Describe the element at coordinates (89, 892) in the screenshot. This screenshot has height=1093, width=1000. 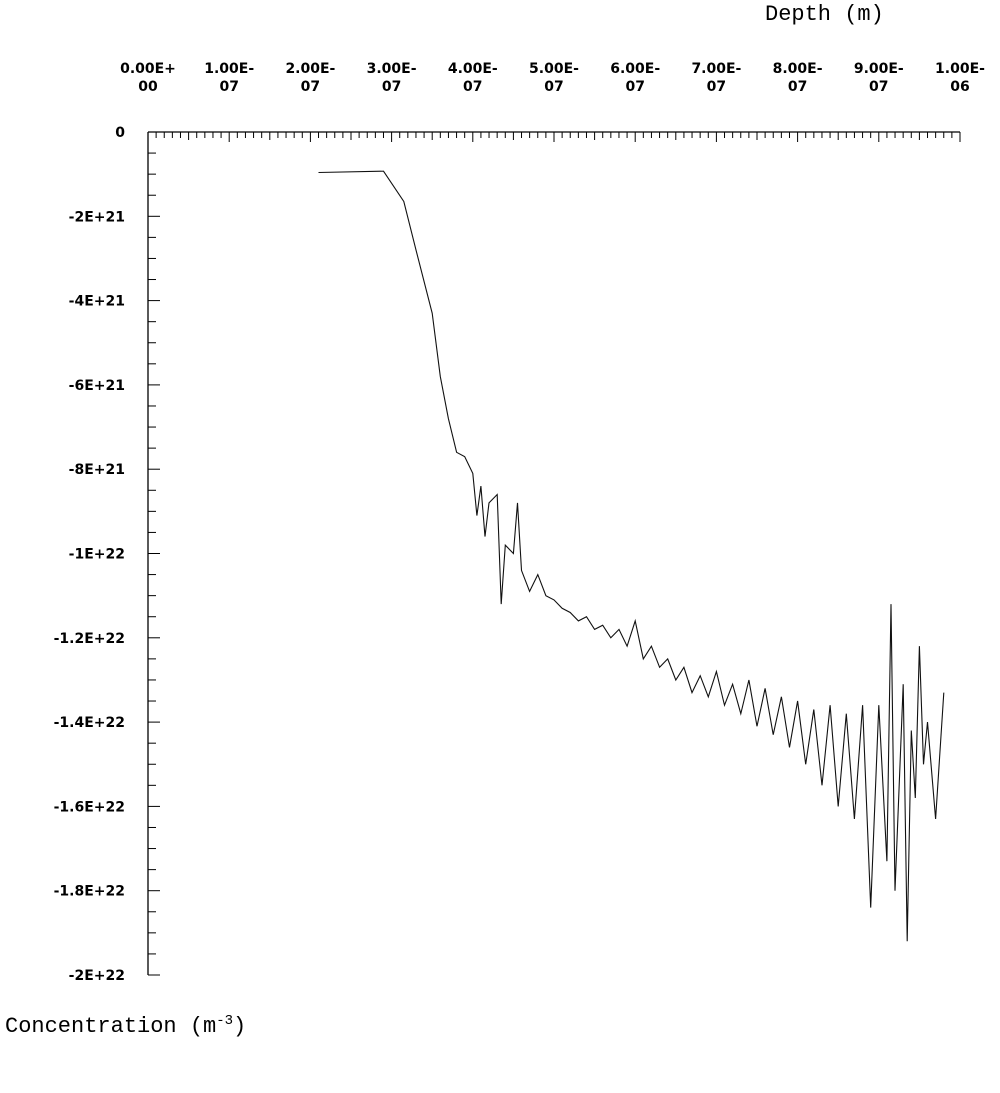
I see `y-tick-label: -1.8E+22` at that location.